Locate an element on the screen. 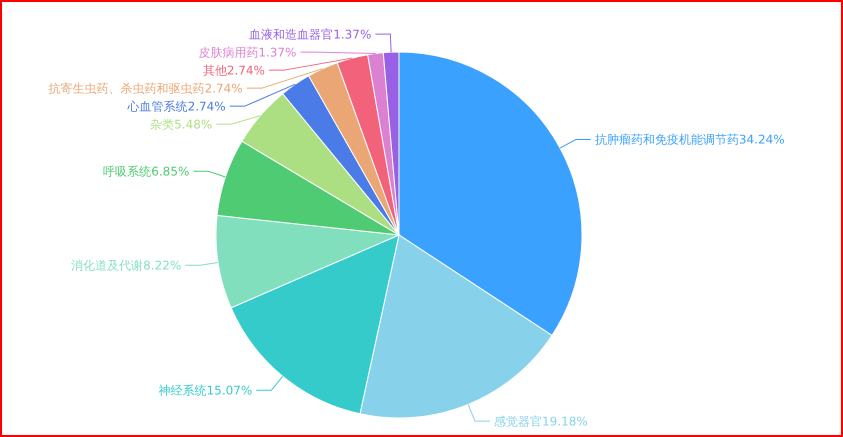 This screenshot has width=843, height=437. slice-label: 抗寄生虫药、杀虫药和驱虫药2.74% is located at coordinates (145, 88).